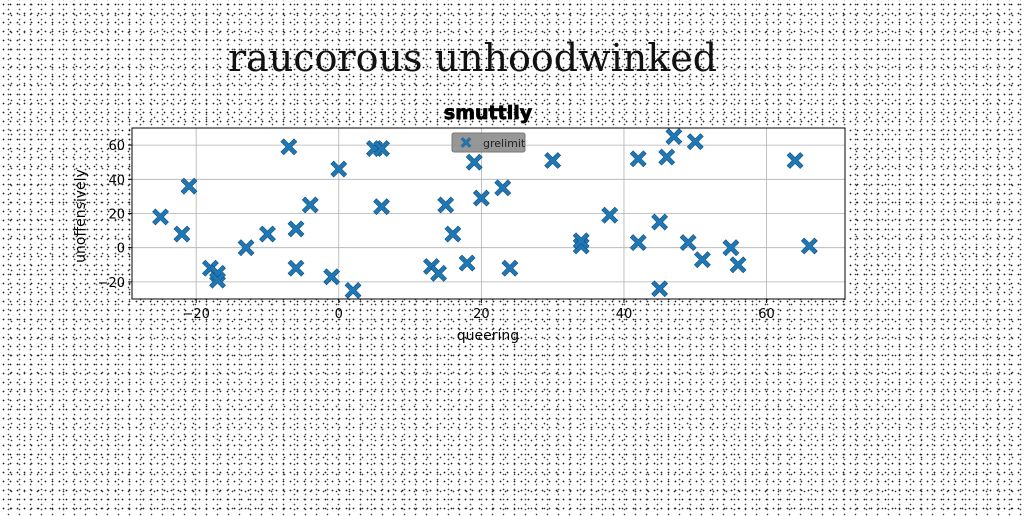 The image size is (1024, 516). I want to click on x-tick-label: 60, so click(766, 314).